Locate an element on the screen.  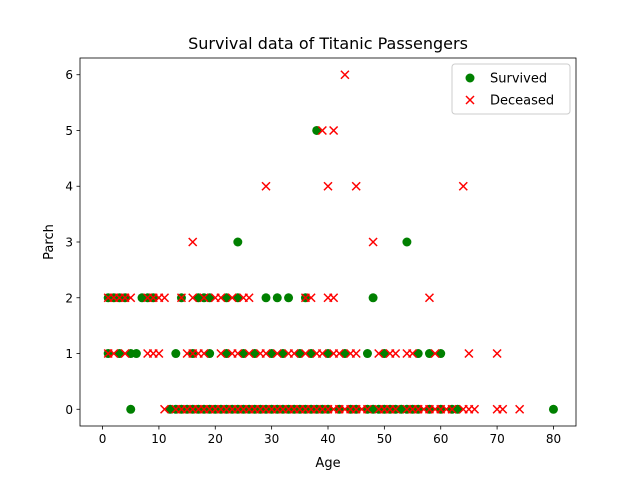
y-axis-label: Parch is located at coordinates (49, 242).